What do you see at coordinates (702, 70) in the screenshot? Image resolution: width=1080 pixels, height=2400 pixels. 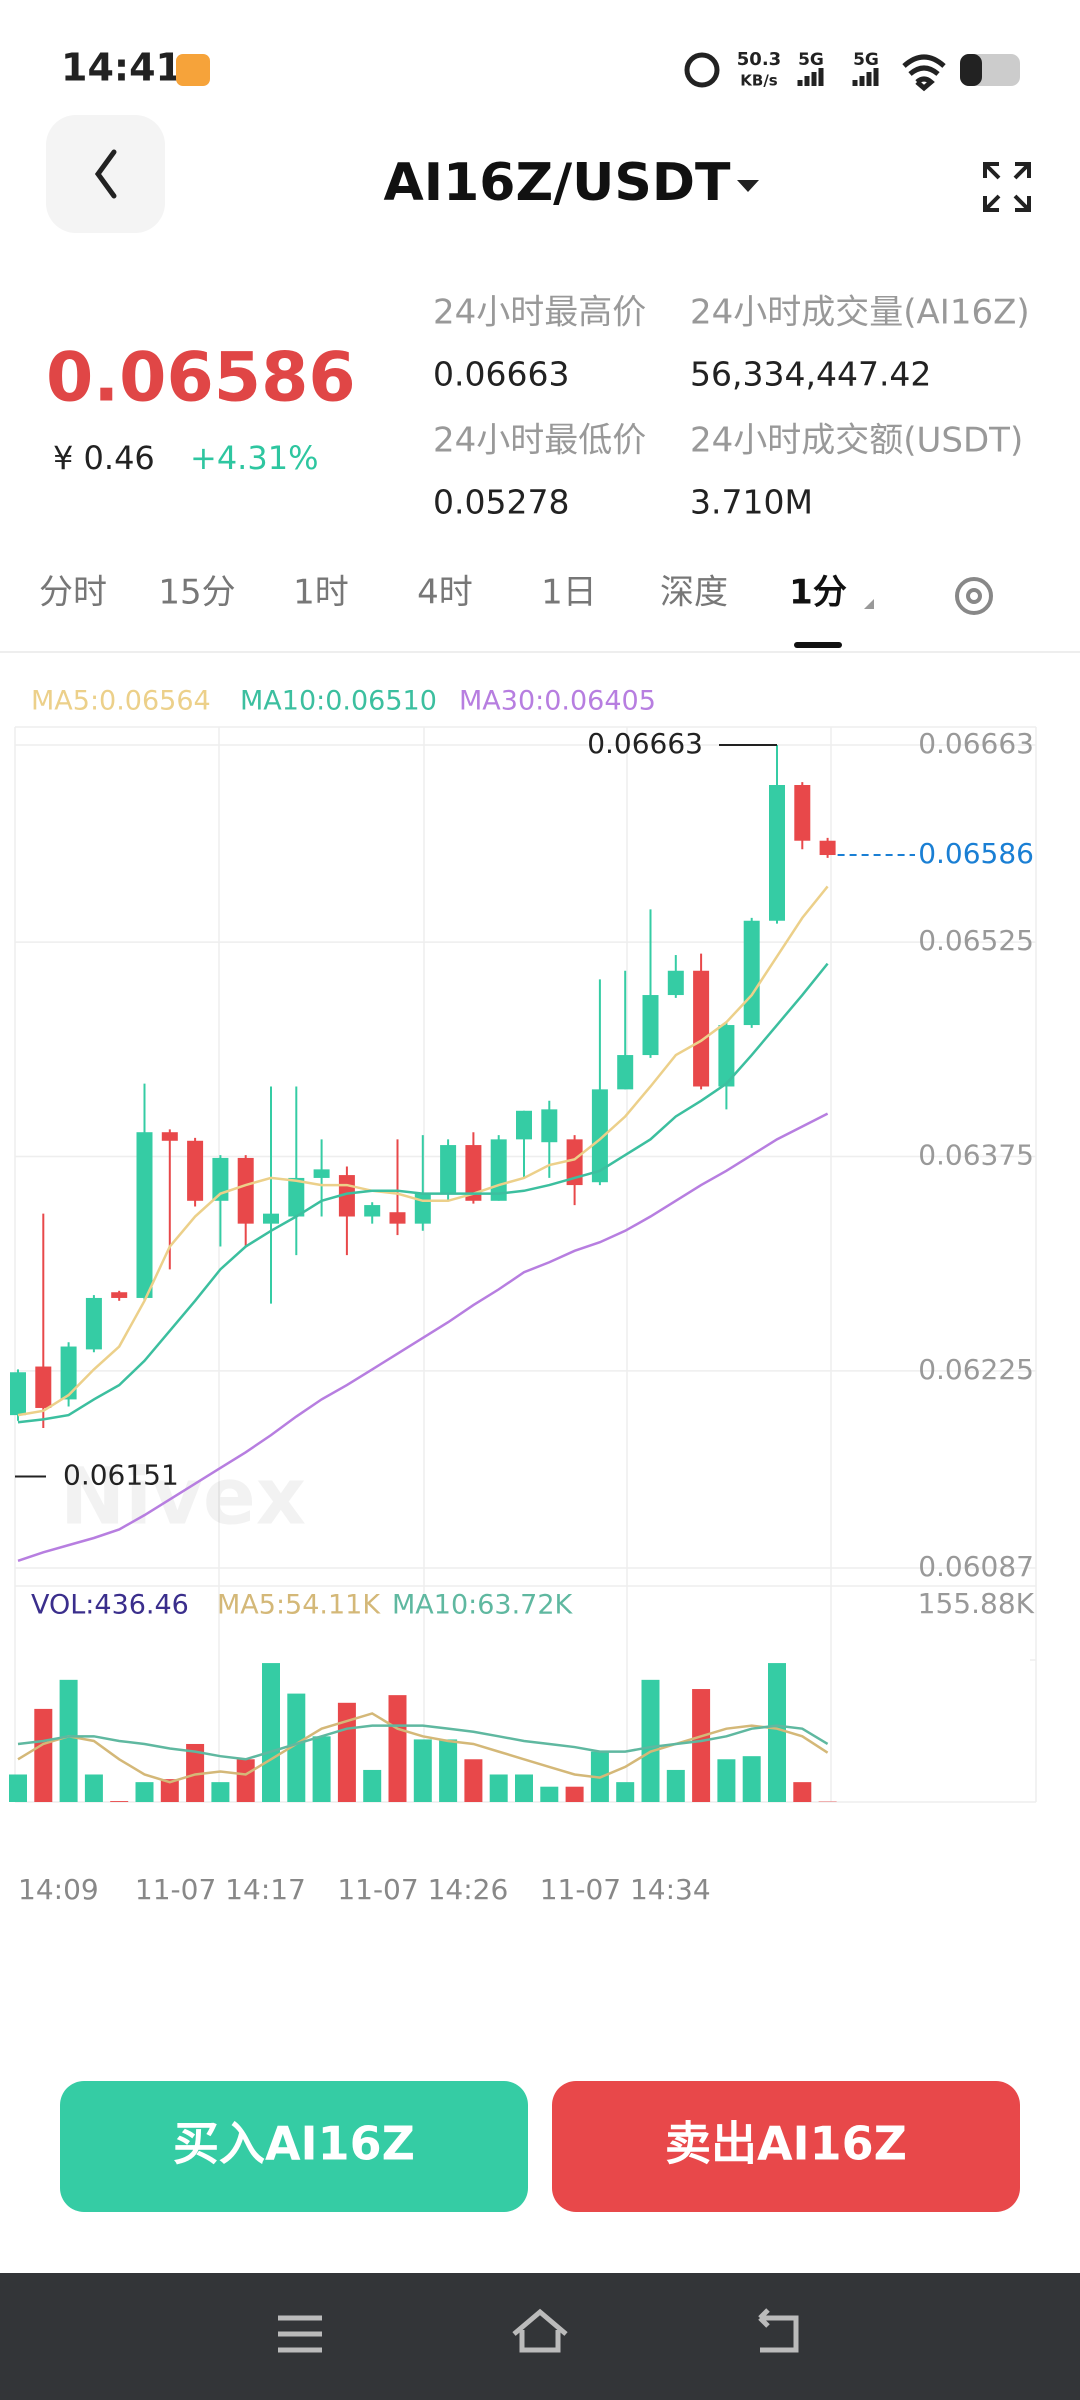 I see `alarm-icon` at bounding box center [702, 70].